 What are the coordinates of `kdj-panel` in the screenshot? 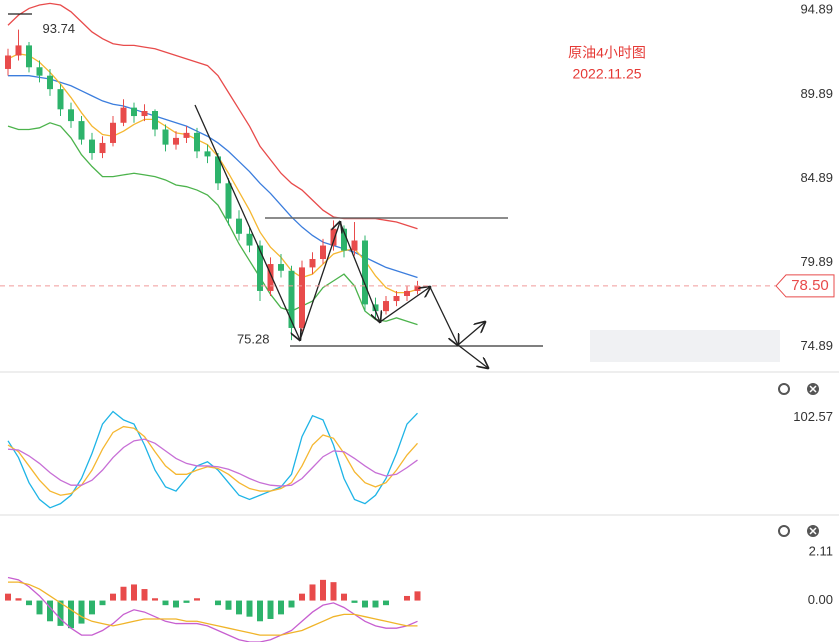 It's located at (212, 459).